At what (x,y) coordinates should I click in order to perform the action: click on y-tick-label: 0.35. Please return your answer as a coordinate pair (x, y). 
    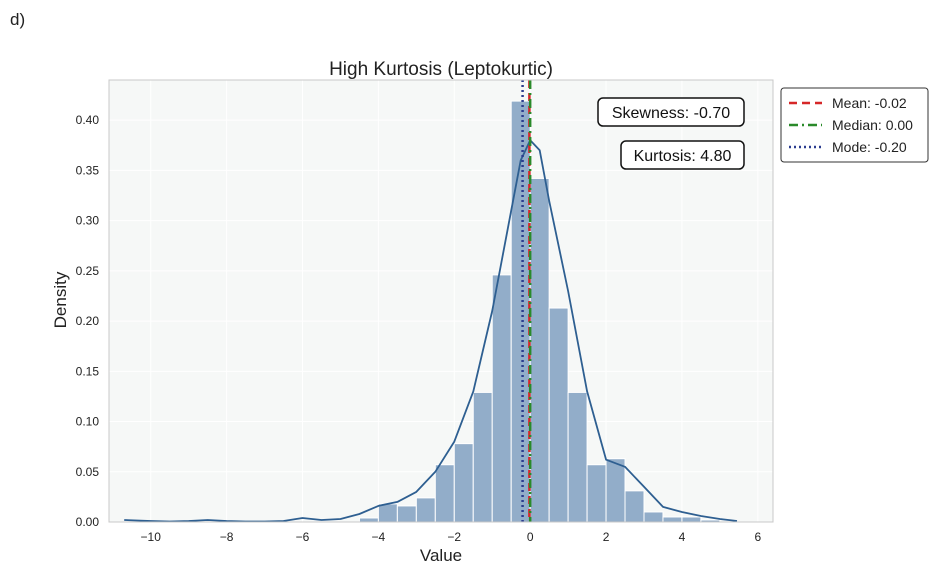
    Looking at the image, I should click on (88, 170).